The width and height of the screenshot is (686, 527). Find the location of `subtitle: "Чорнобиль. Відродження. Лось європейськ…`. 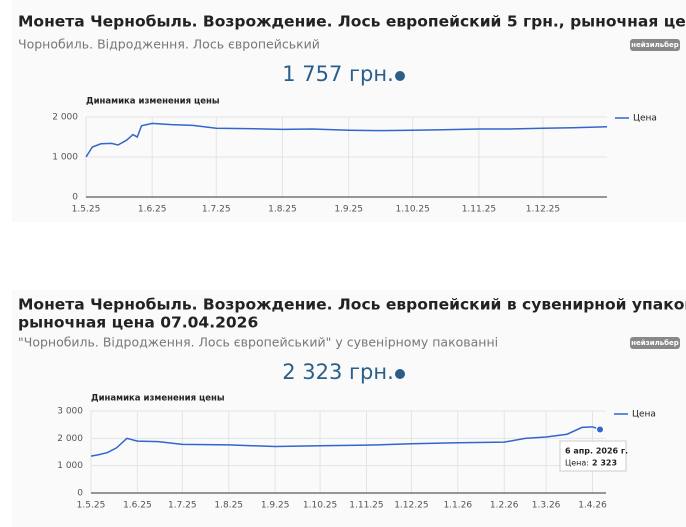

subtitle: "Чорнобиль. Відродження. Лось європейськ… is located at coordinates (258, 342).